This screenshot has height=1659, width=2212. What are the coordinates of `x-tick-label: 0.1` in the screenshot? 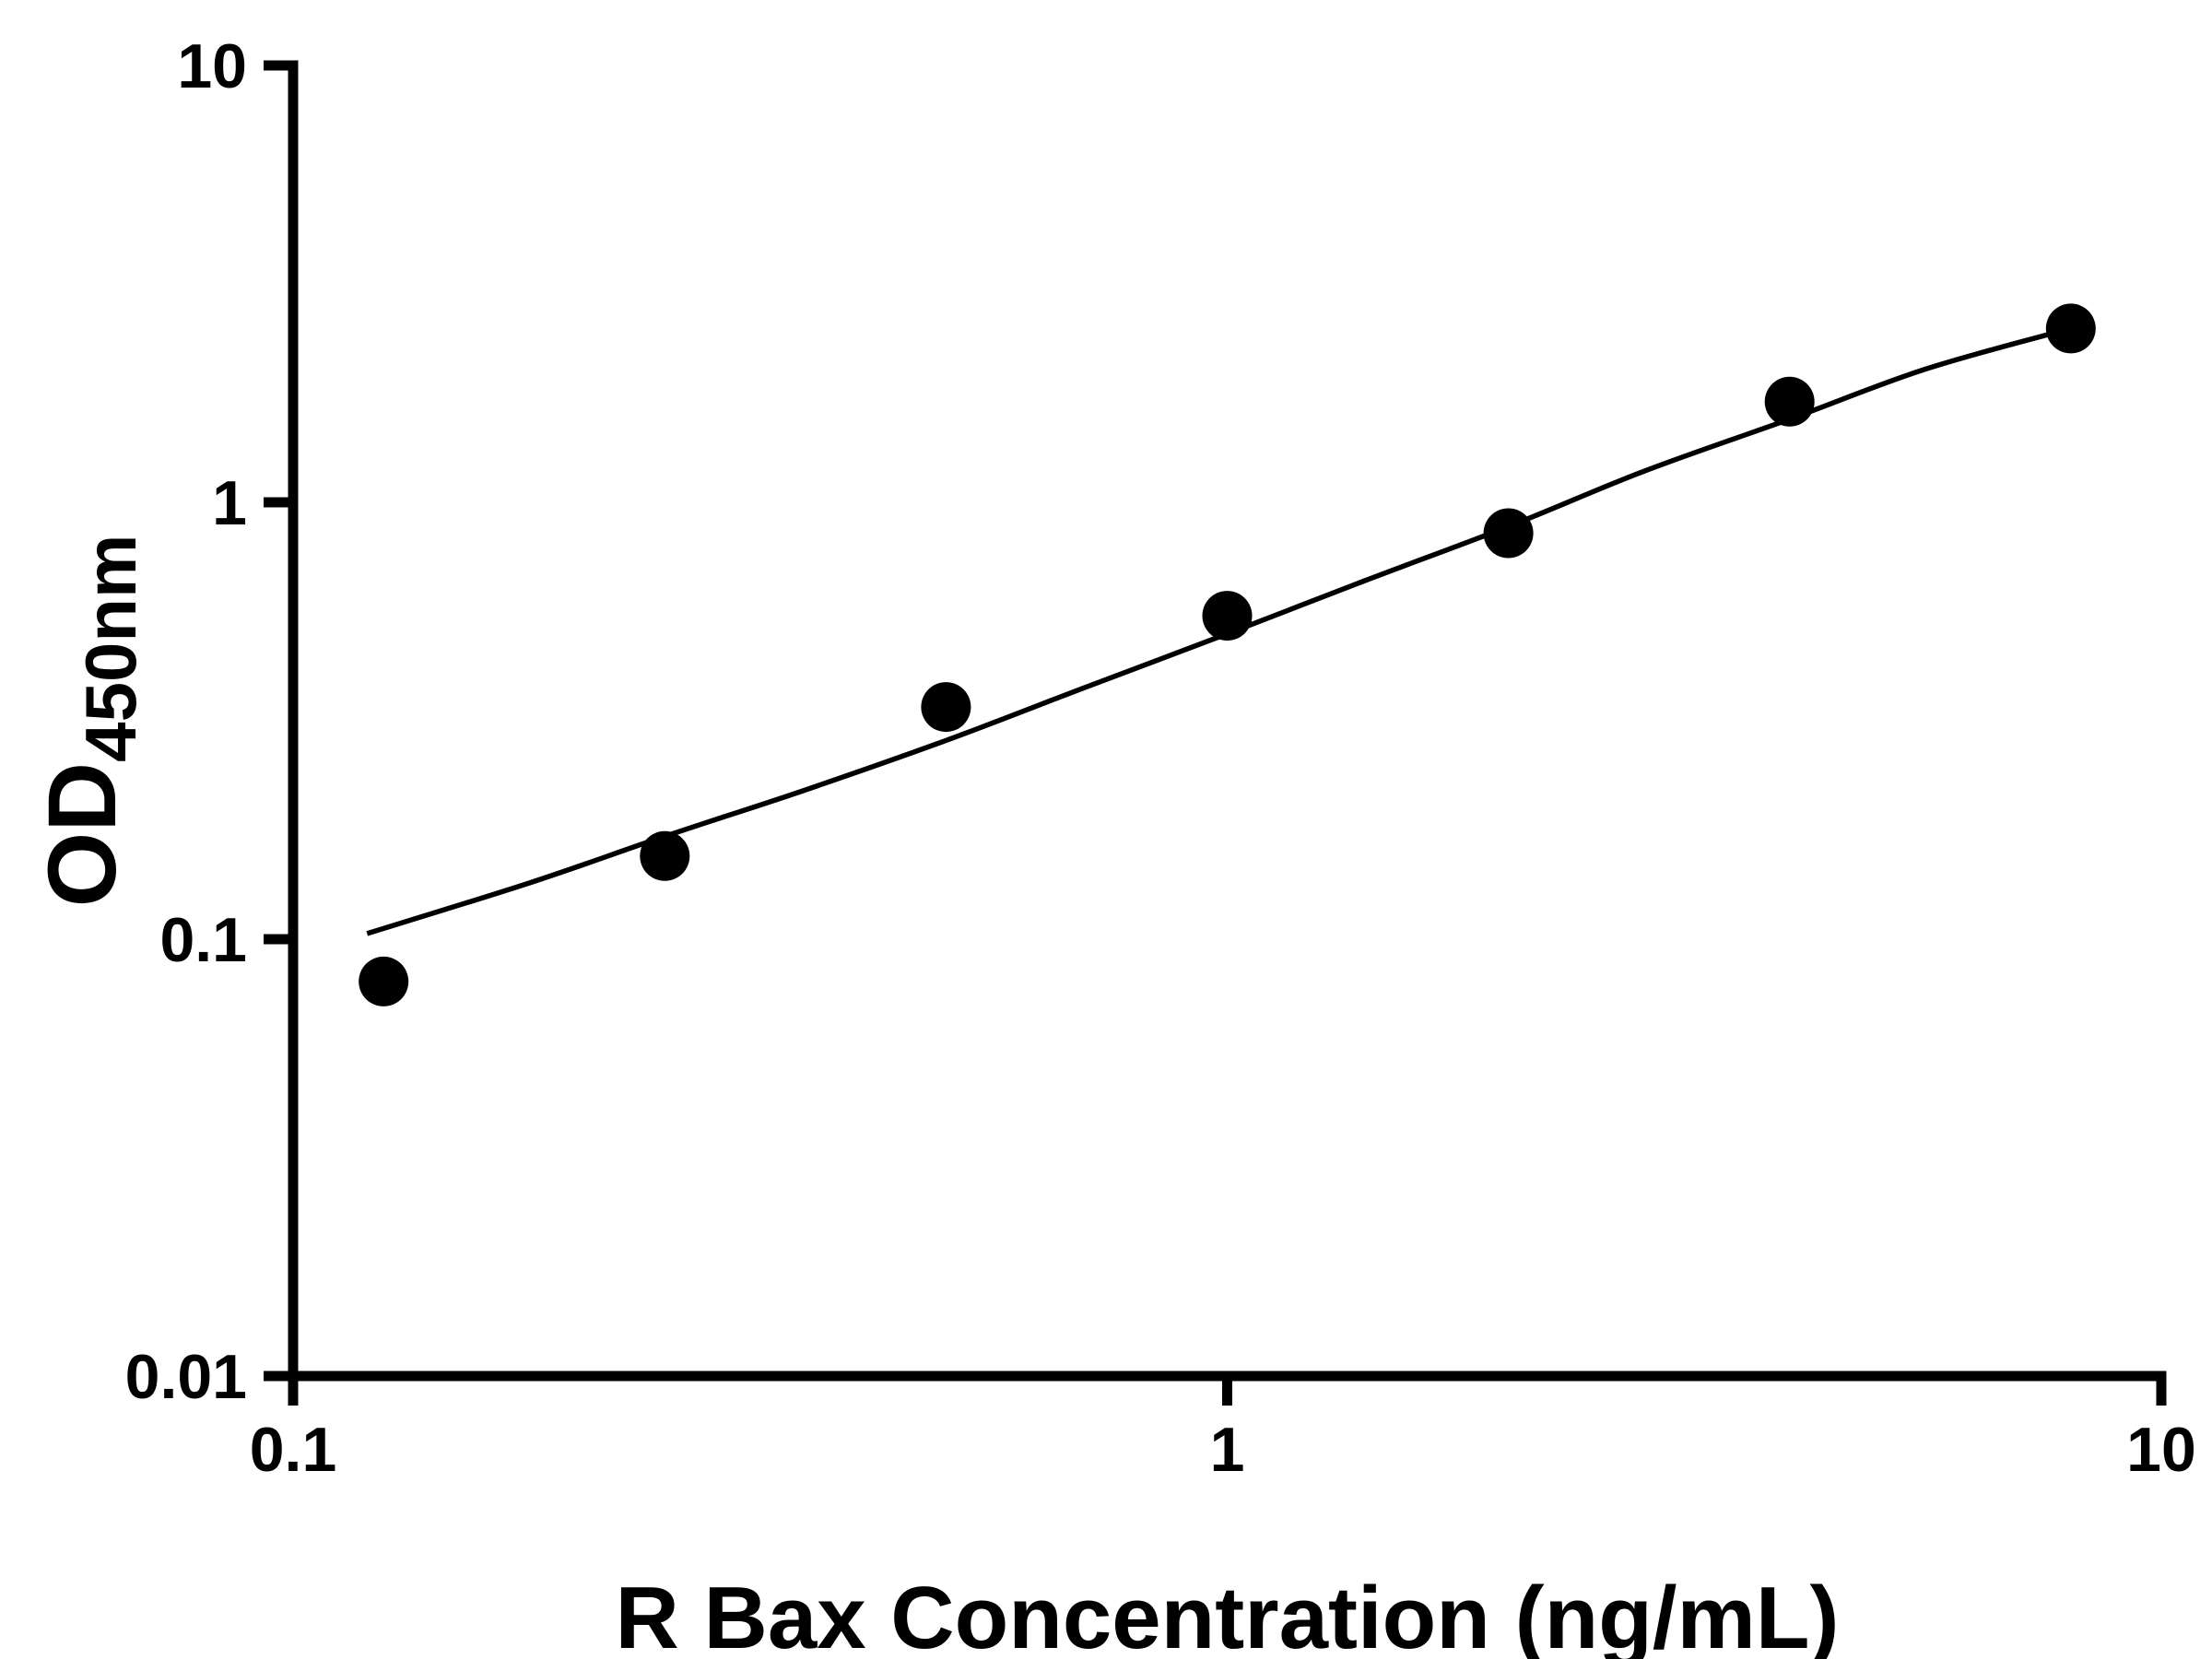 It's located at (293, 1450).